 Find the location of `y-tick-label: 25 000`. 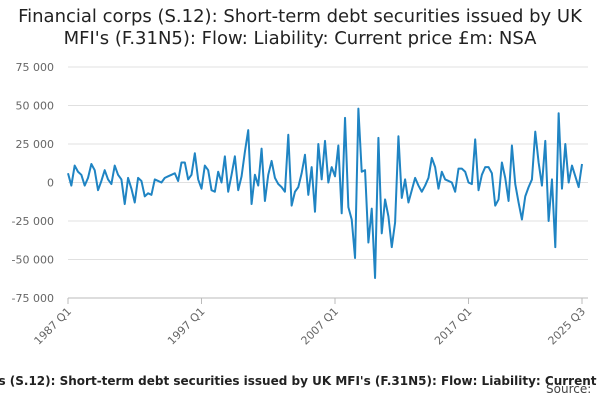

y-tick-label: 25 000 is located at coordinates (35, 144).